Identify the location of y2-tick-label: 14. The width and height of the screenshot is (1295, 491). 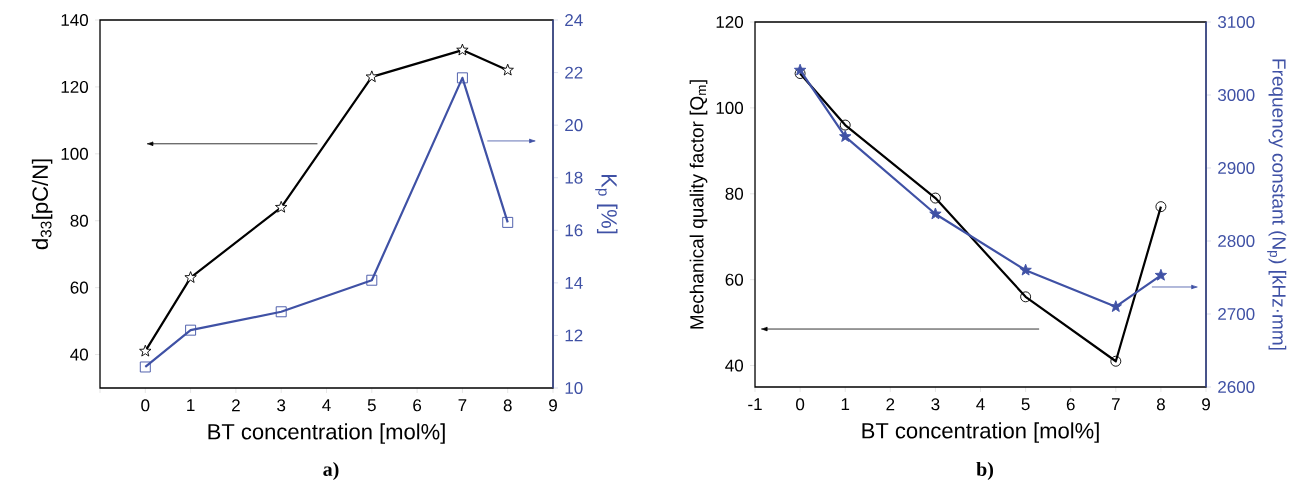
(574, 283).